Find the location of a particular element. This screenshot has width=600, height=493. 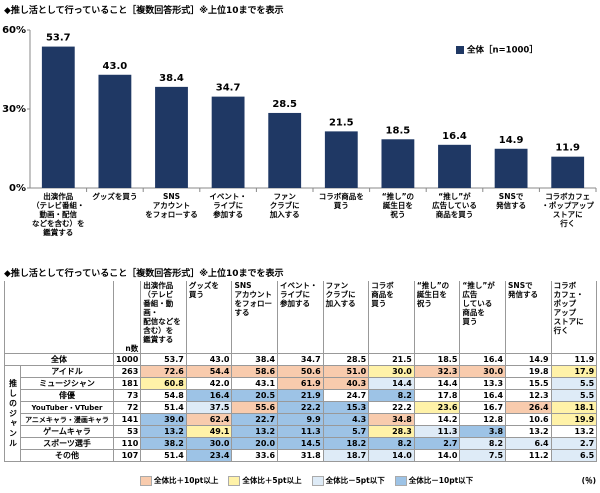

column-header: “推し”の 誕生日を 祝う is located at coordinates (437, 317).